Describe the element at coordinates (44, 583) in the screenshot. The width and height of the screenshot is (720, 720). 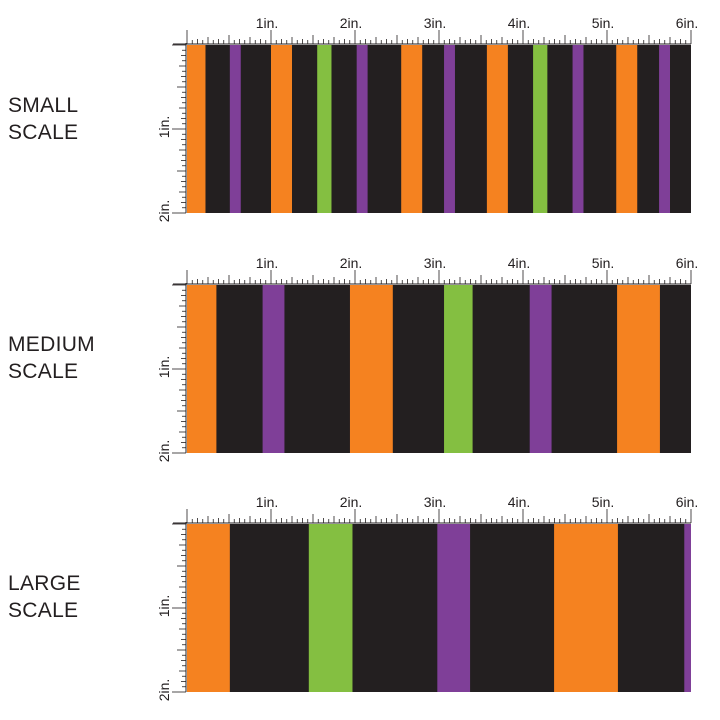
I see `scale-label-line1: LARGE` at that location.